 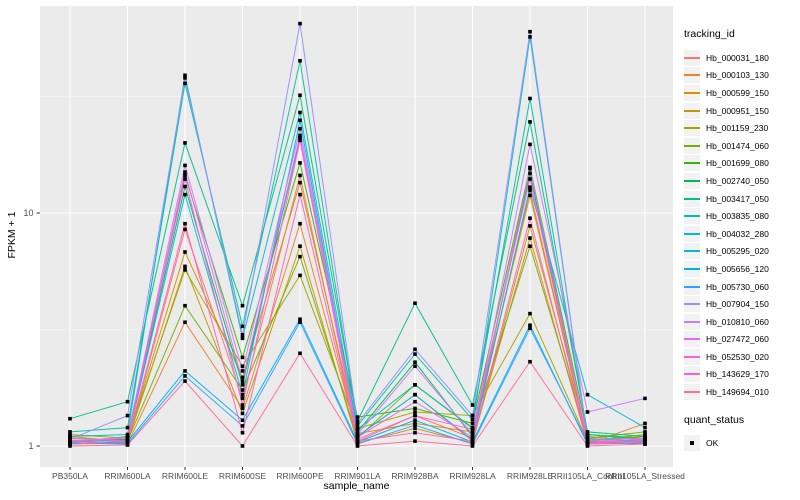 I want to click on legend-item-label: Hb_005295_020, so click(x=737, y=251).